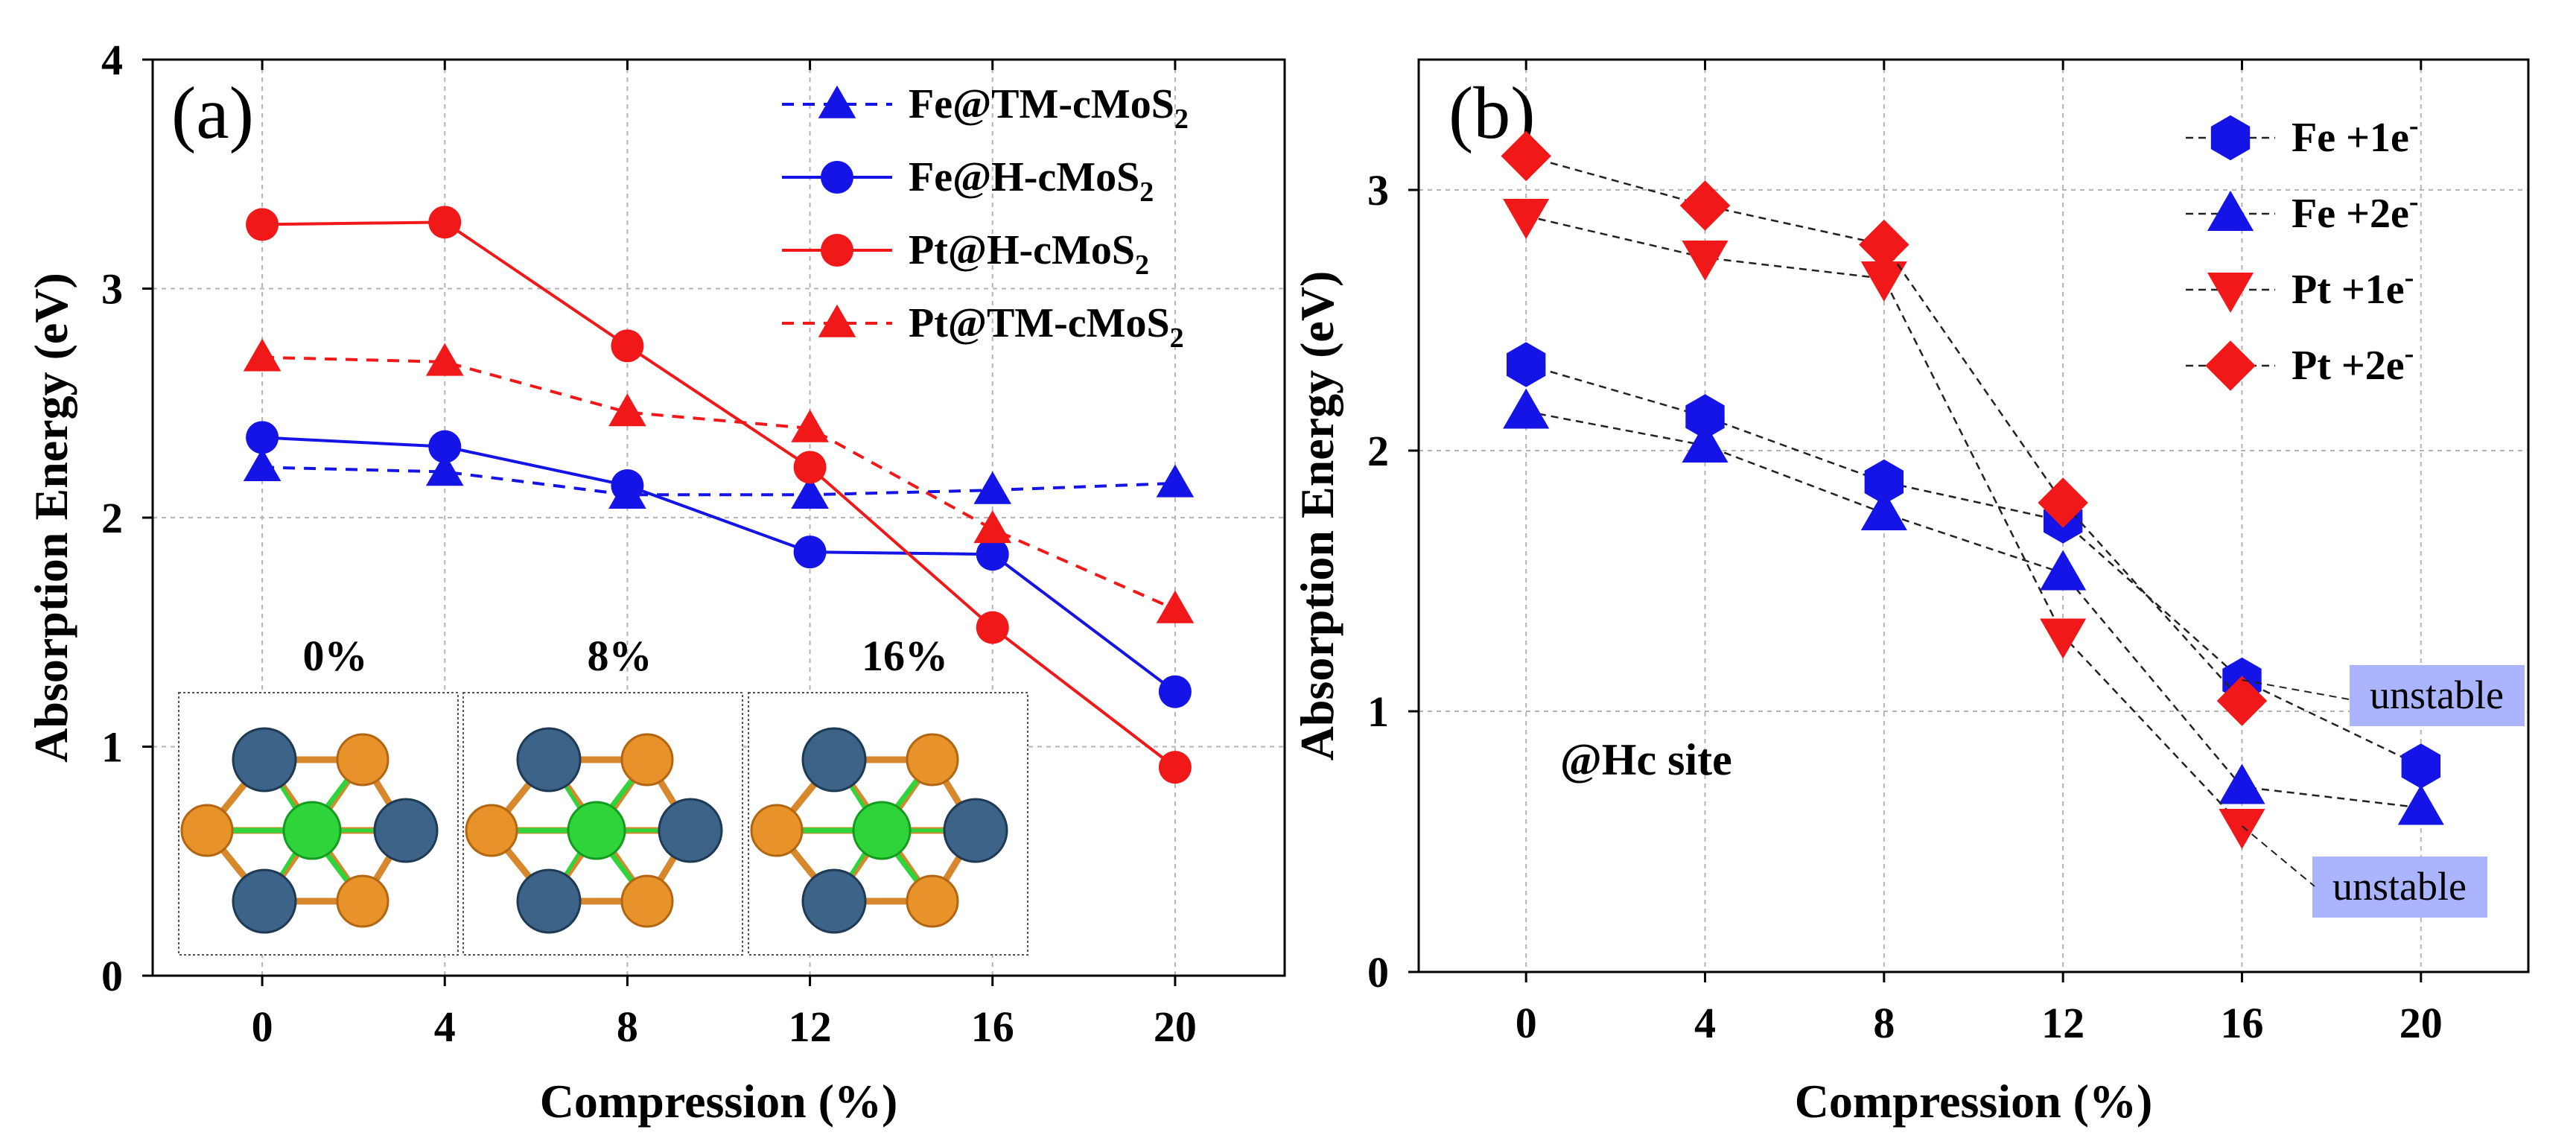  I want to click on x-tick-label: 8, so click(627, 1027).